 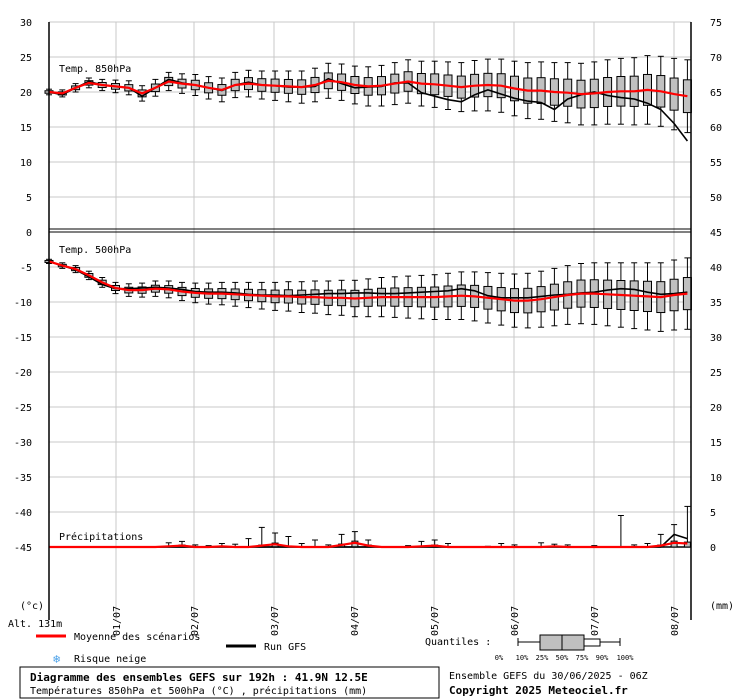 I want to click on quantile-tick: 25%, so click(x=542, y=658).